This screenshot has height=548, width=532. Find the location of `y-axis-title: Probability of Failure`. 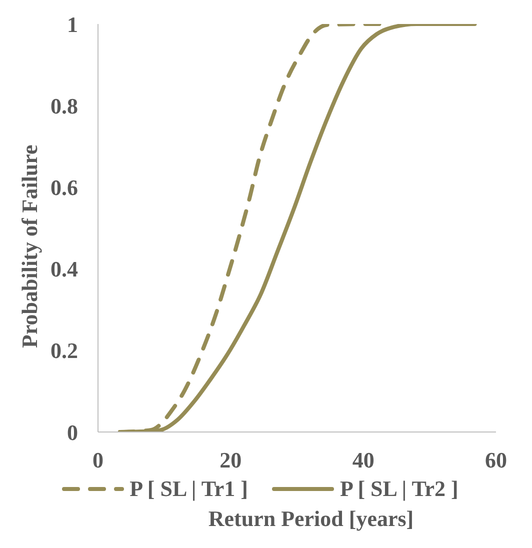

y-axis-title: Probability of Failure is located at coordinates (29, 246).